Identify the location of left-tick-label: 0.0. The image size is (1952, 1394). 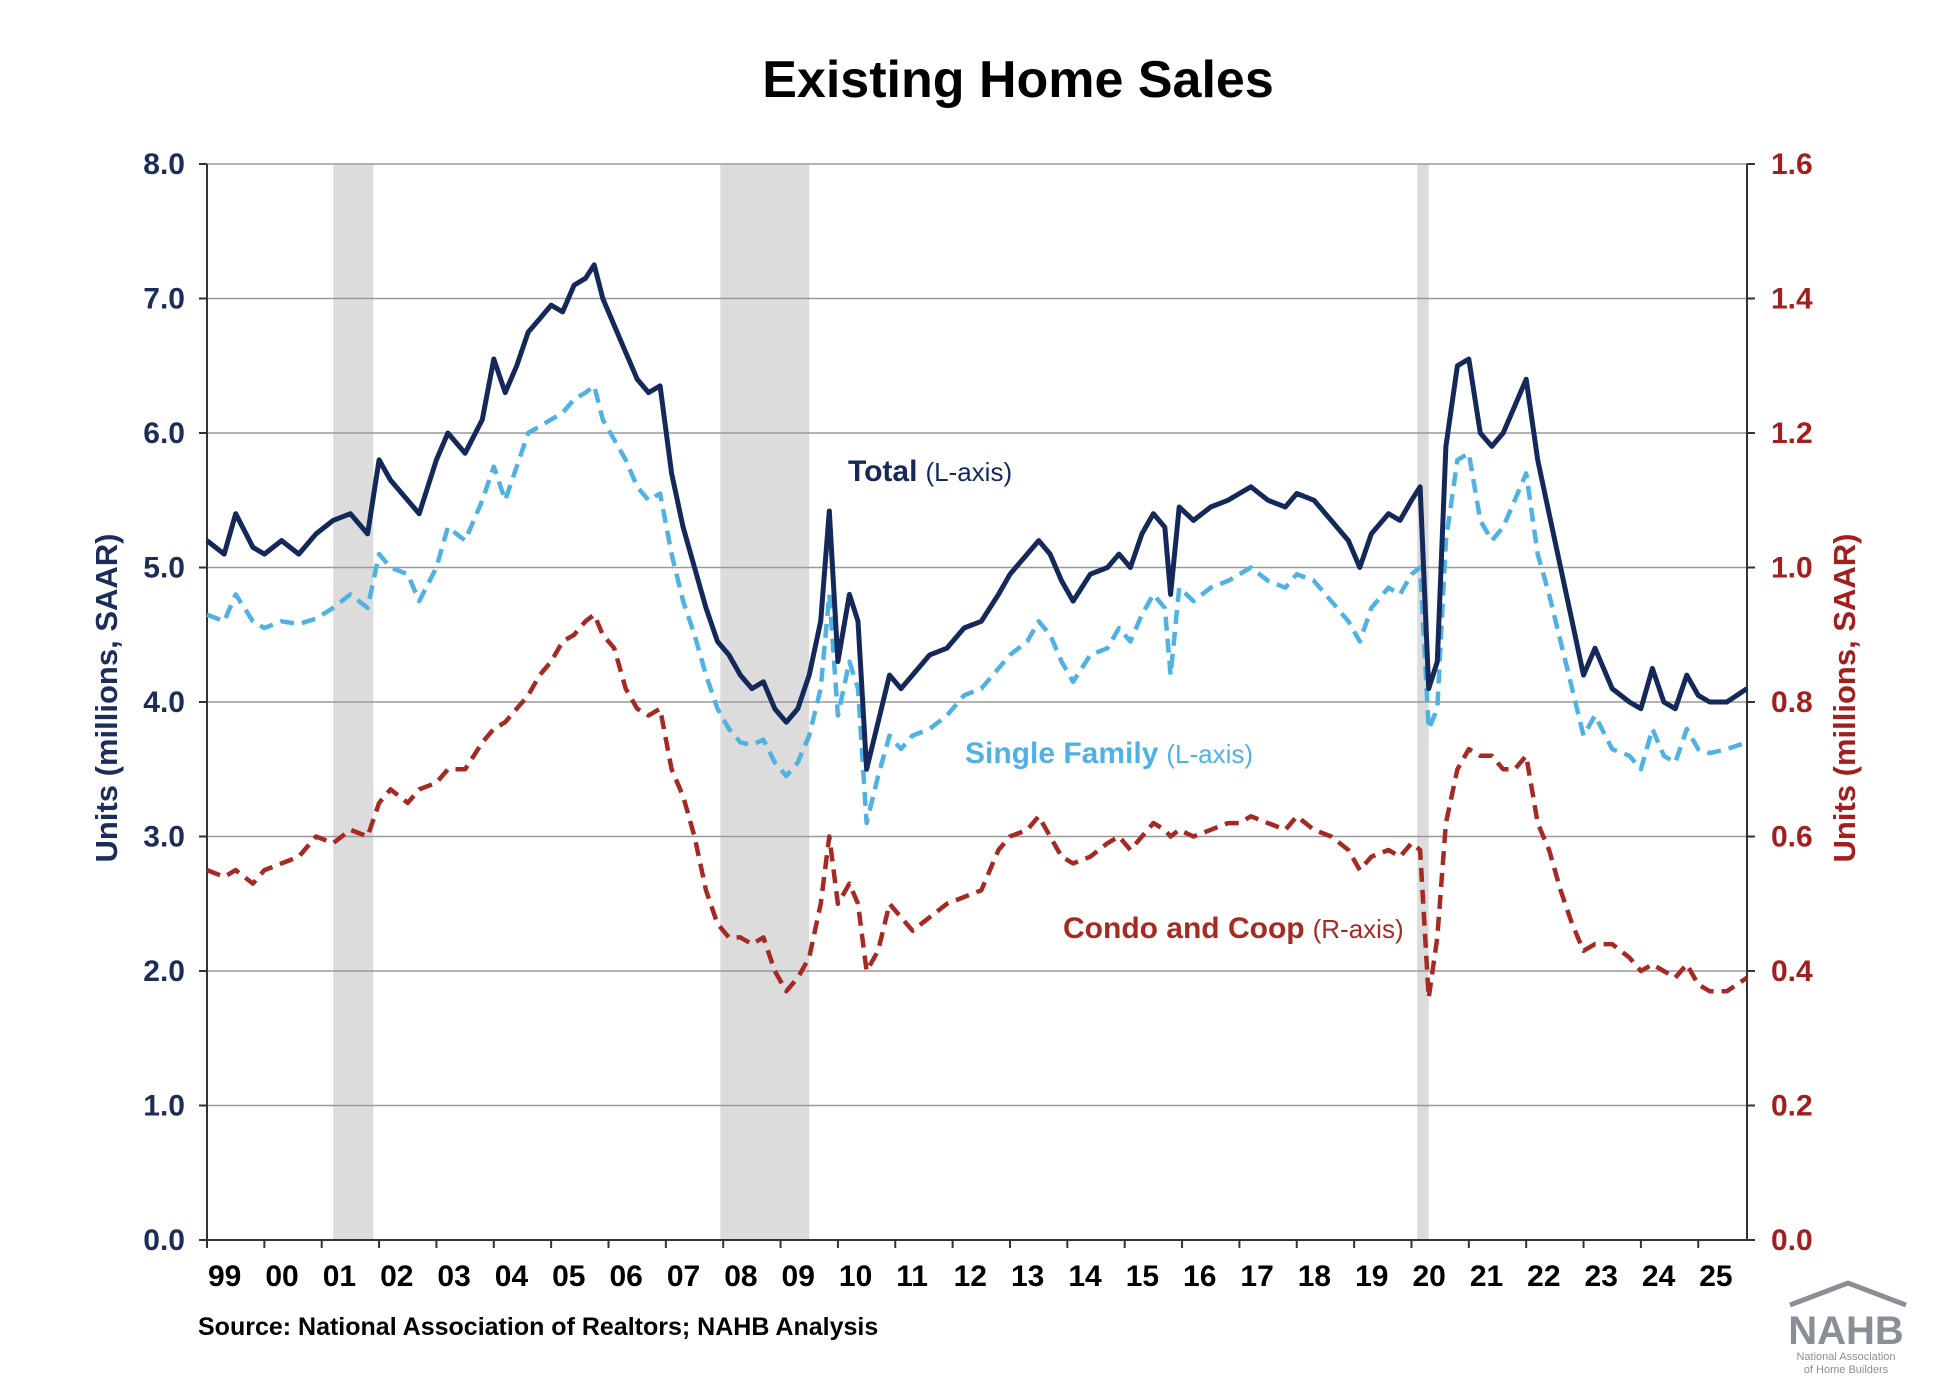
(164, 1240).